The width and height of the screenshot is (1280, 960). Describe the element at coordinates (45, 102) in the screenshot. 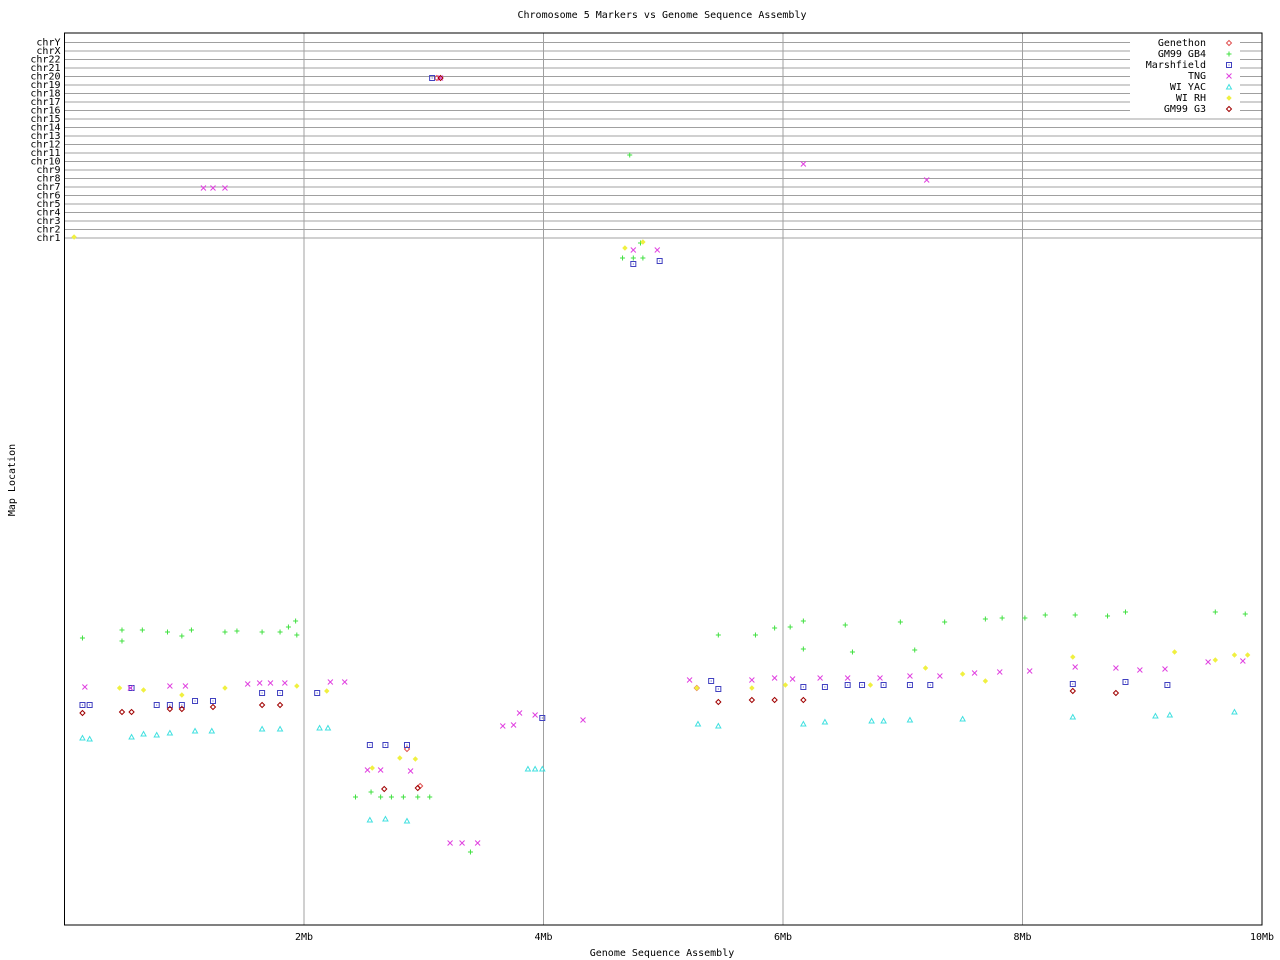

I see `y-tick-label: chr17` at that location.